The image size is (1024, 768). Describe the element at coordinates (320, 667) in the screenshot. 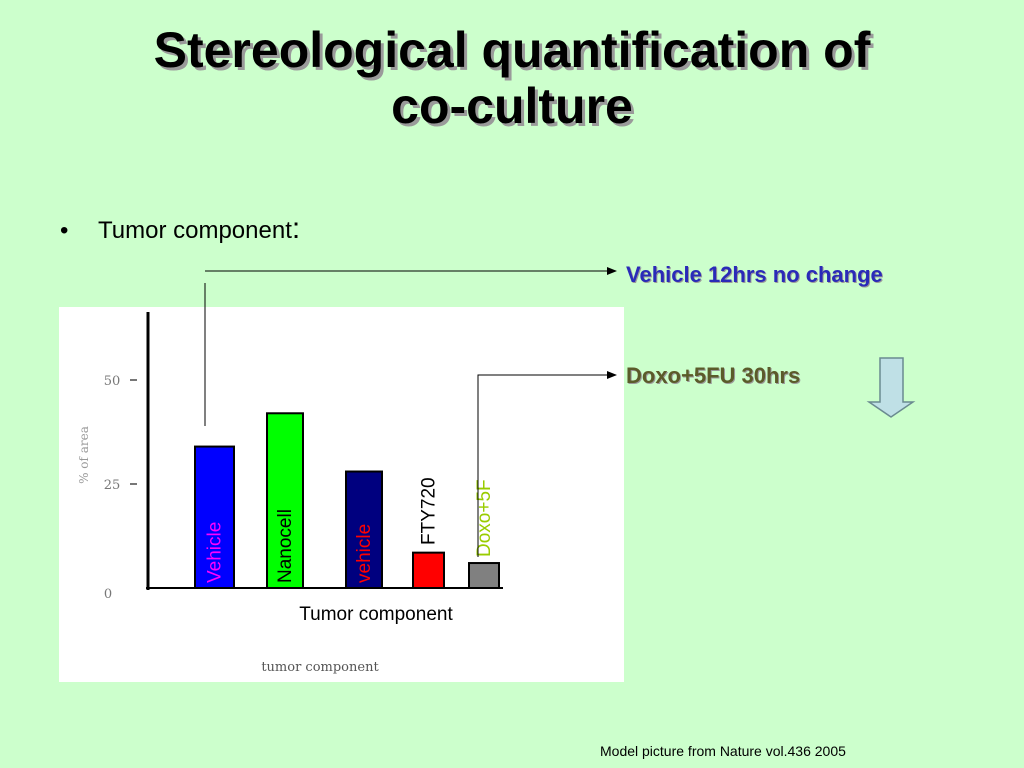

I see `x-axis-label: tumor component` at that location.